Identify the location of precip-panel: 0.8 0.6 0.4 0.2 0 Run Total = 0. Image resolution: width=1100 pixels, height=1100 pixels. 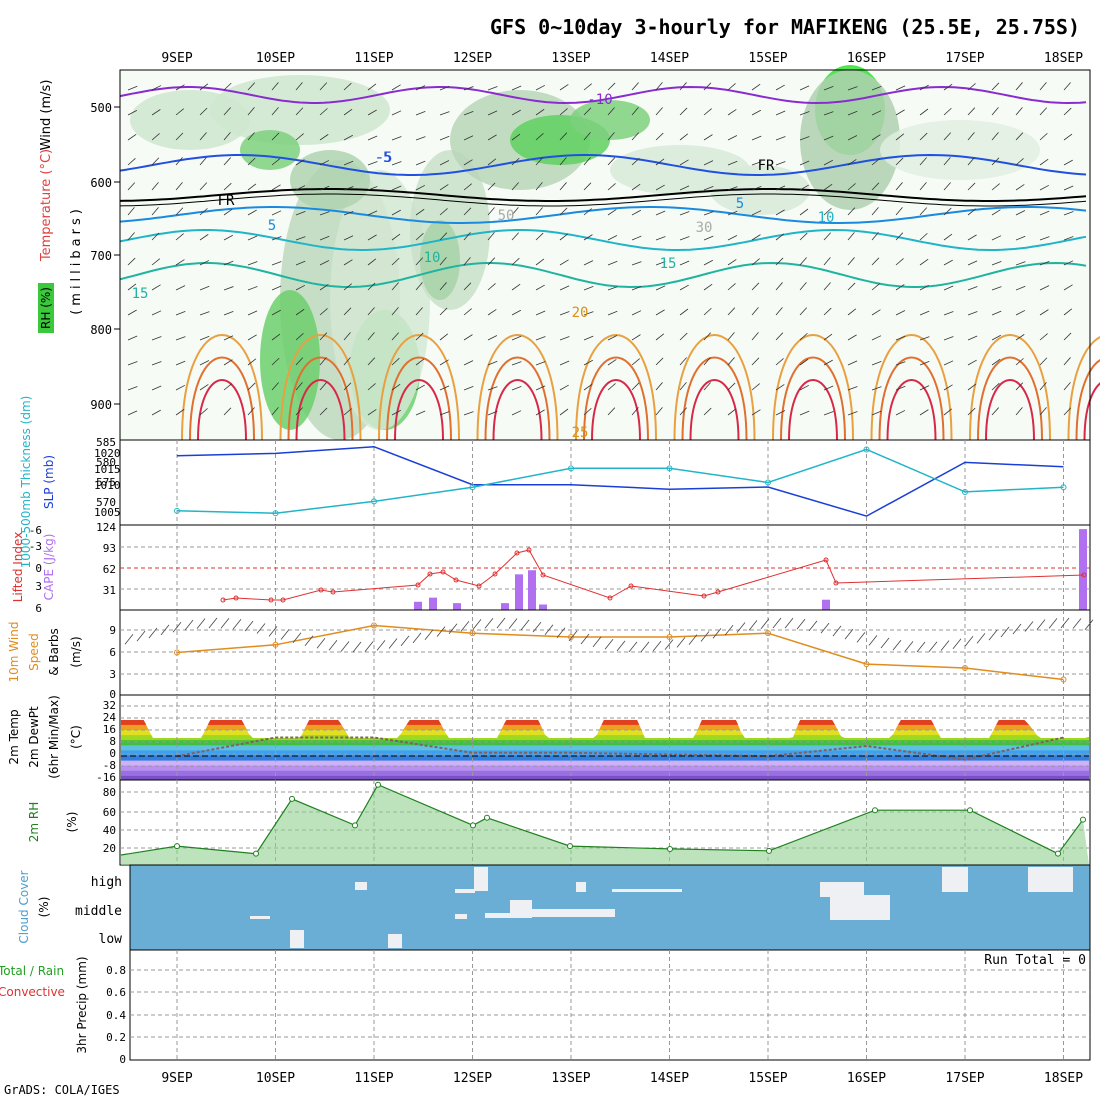
(598, 1007).